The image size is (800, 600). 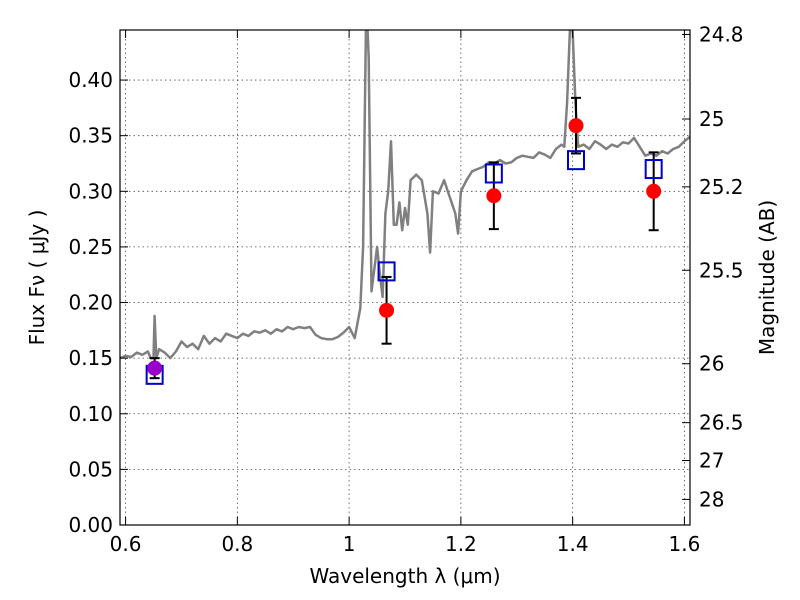 I want to click on y-tick-label: 0.40, so click(x=90, y=80).